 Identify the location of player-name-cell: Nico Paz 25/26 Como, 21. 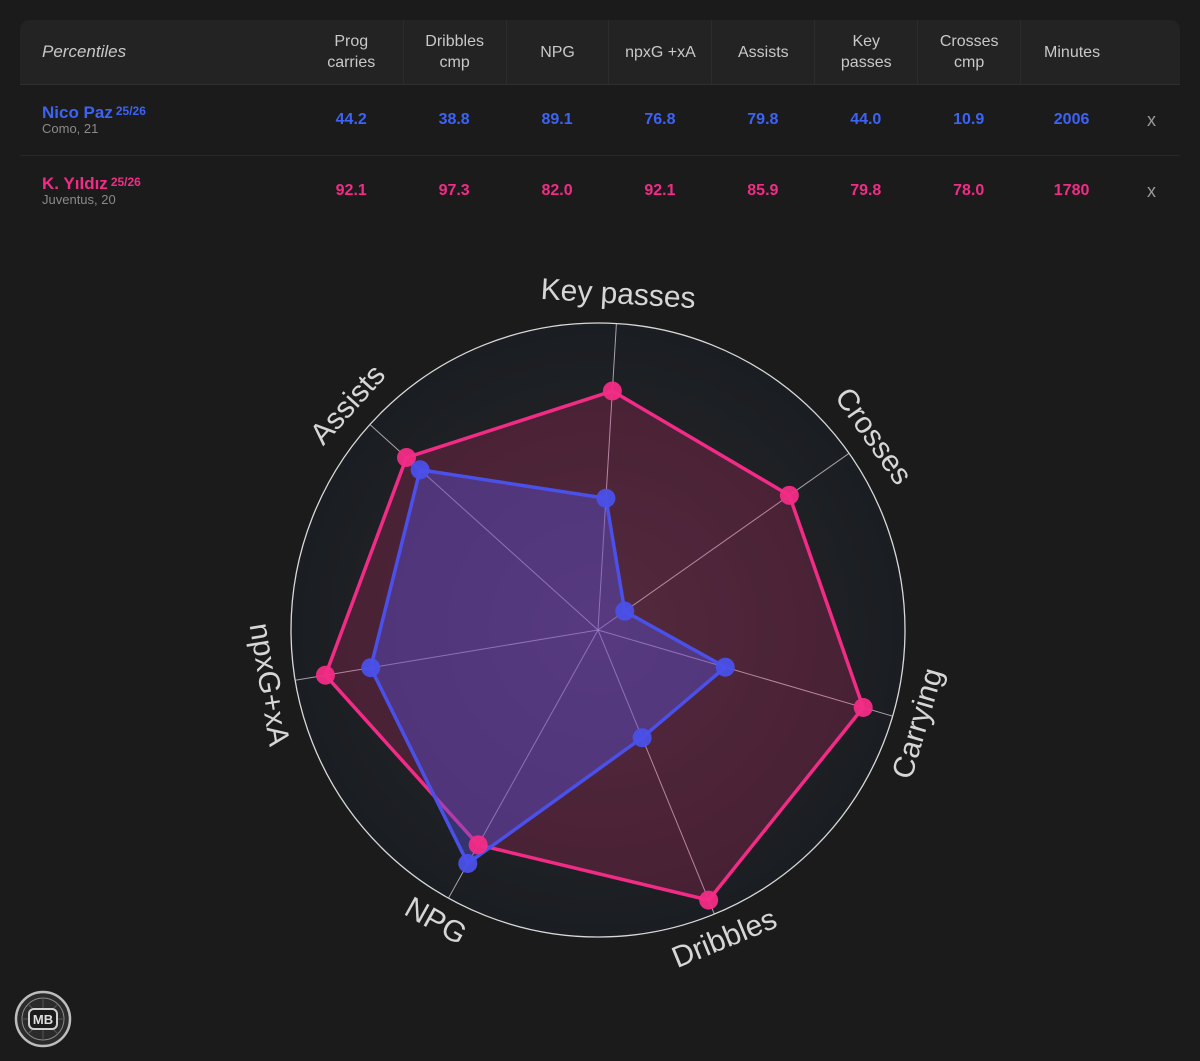
(160, 120).